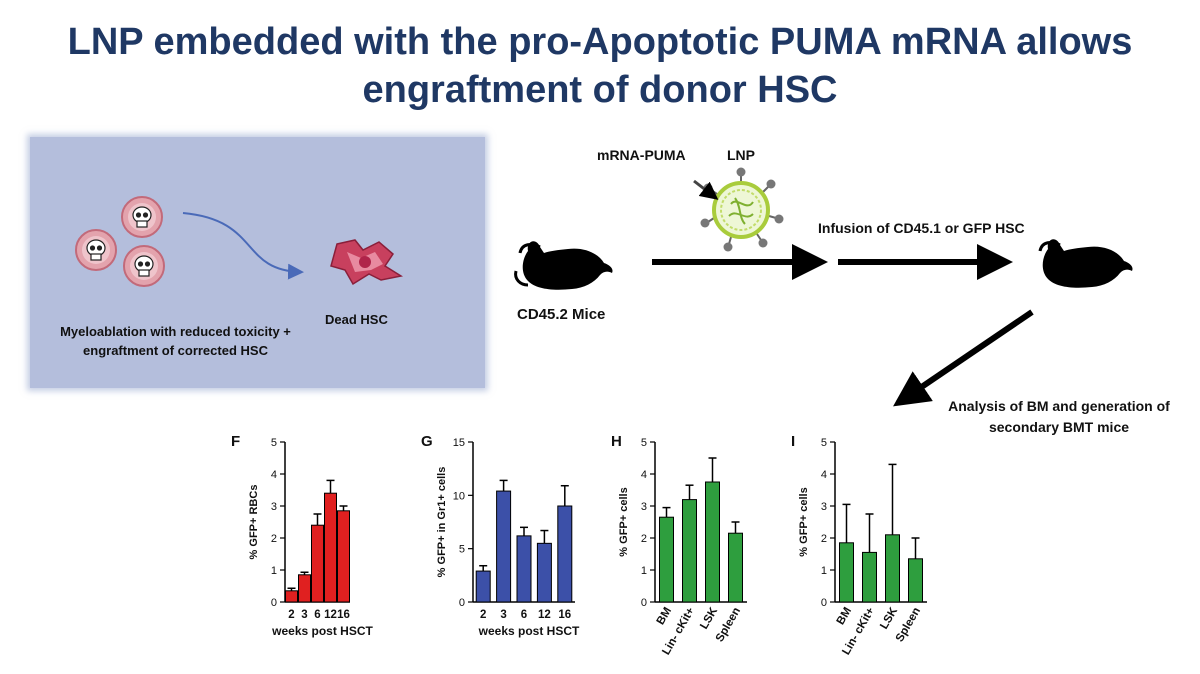  I want to click on lnp-label: LNP, so click(741, 155).